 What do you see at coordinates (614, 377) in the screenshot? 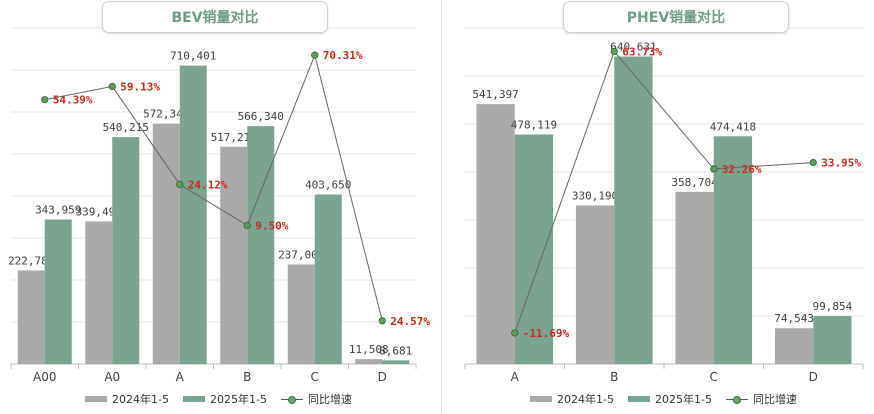
I see `phev-category-label: B` at bounding box center [614, 377].